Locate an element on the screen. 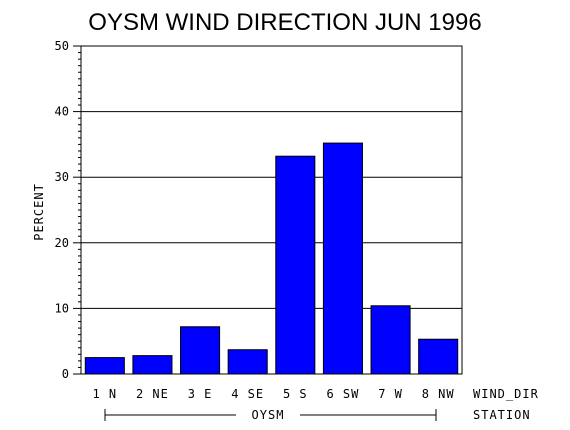 The height and width of the screenshot is (430, 570). y-tick-label: 30 is located at coordinates (62, 177).